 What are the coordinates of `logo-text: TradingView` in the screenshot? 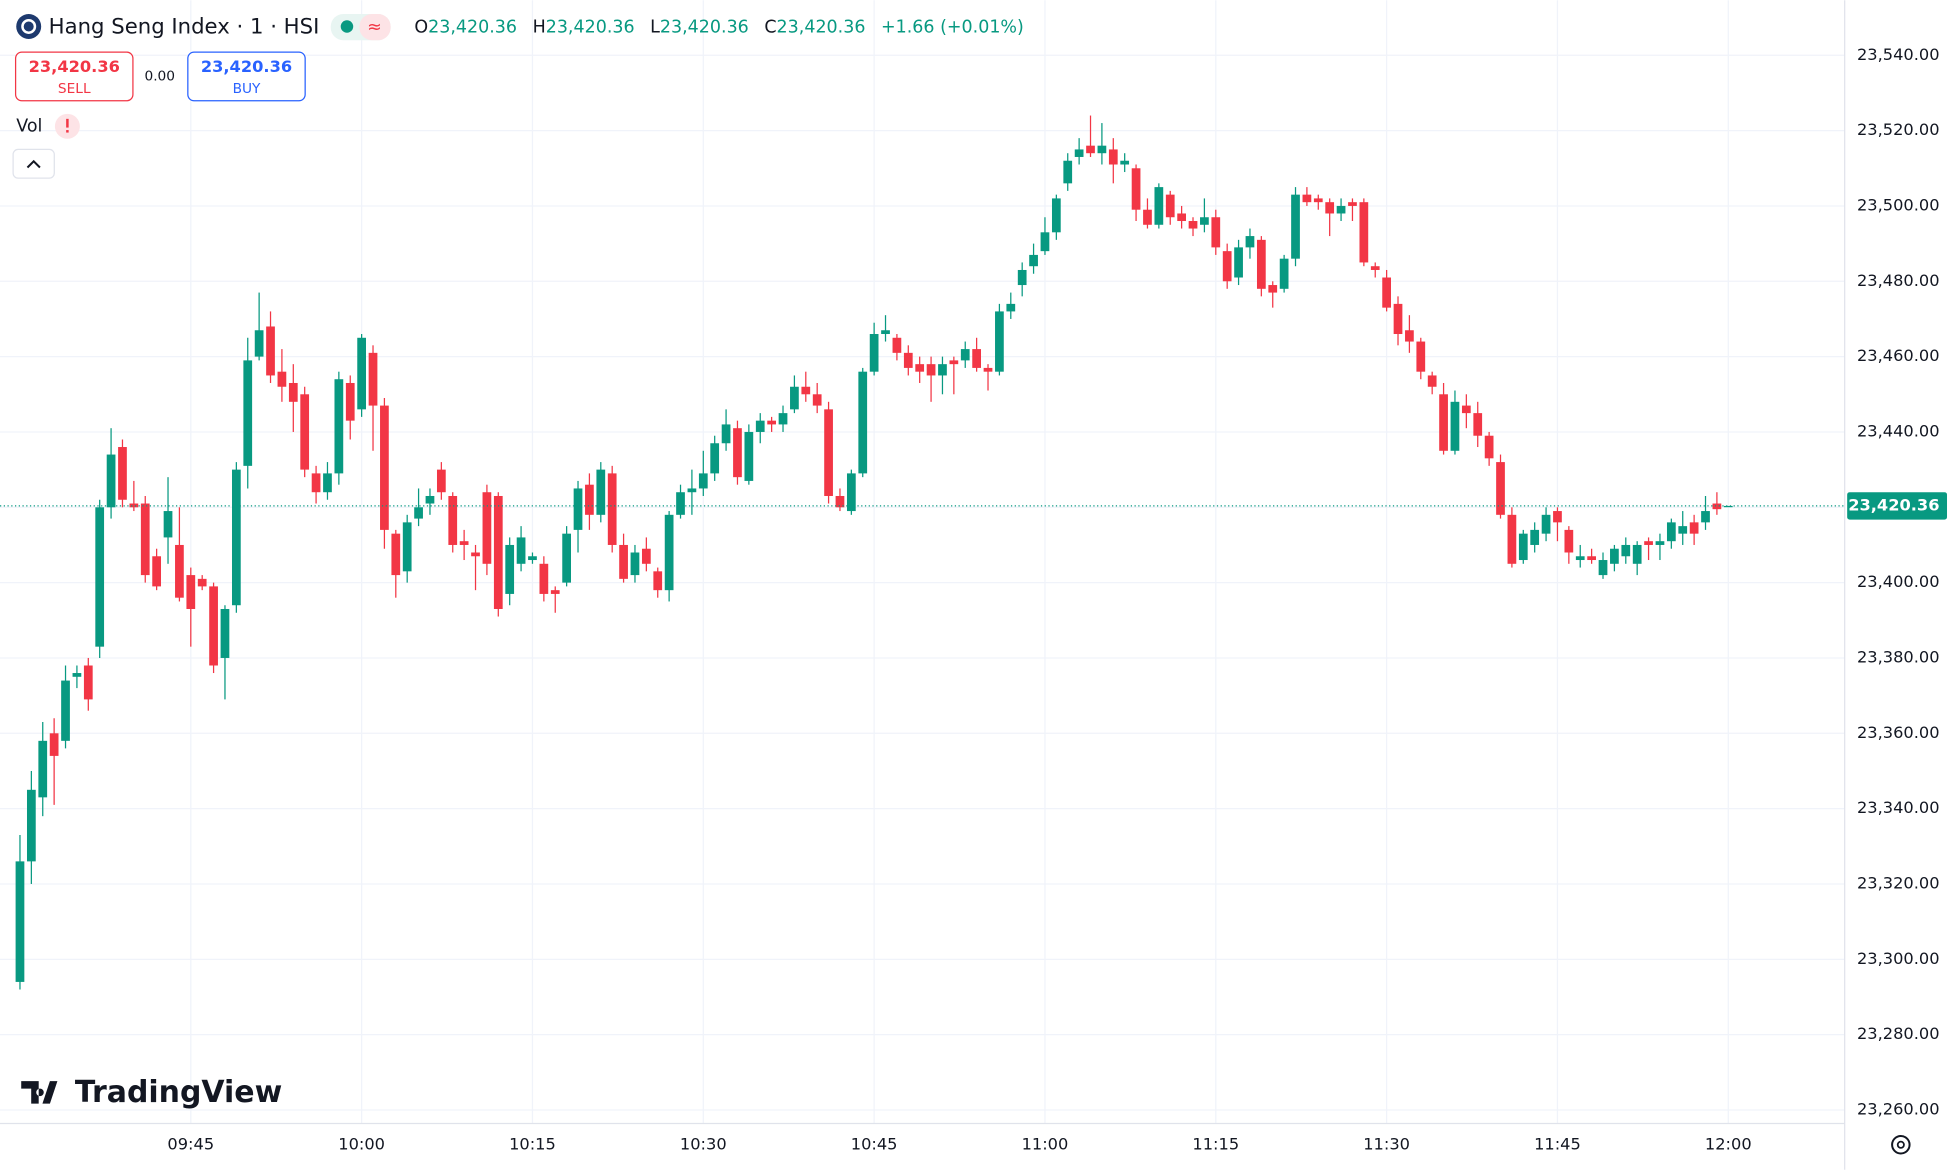 It's located at (178, 1092).